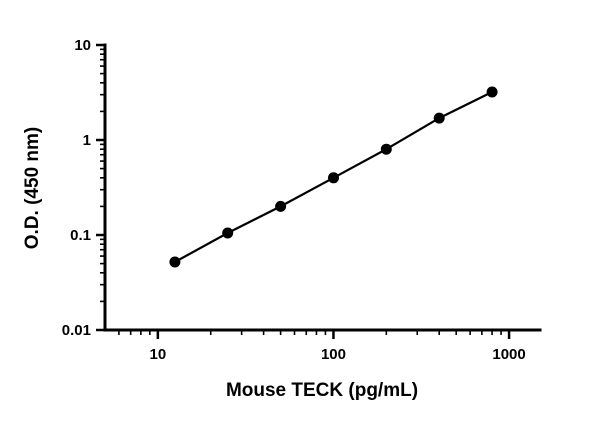 The width and height of the screenshot is (600, 422). What do you see at coordinates (80, 235) in the screenshot?
I see `y-tick-label: 0.1` at bounding box center [80, 235].